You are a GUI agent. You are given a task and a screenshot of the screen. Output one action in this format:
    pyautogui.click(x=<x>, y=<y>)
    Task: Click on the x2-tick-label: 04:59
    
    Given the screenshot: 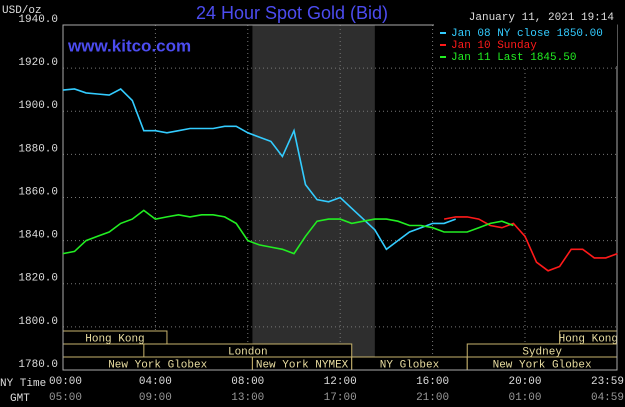 What is the action you would take?
    pyautogui.click(x=607, y=398)
    